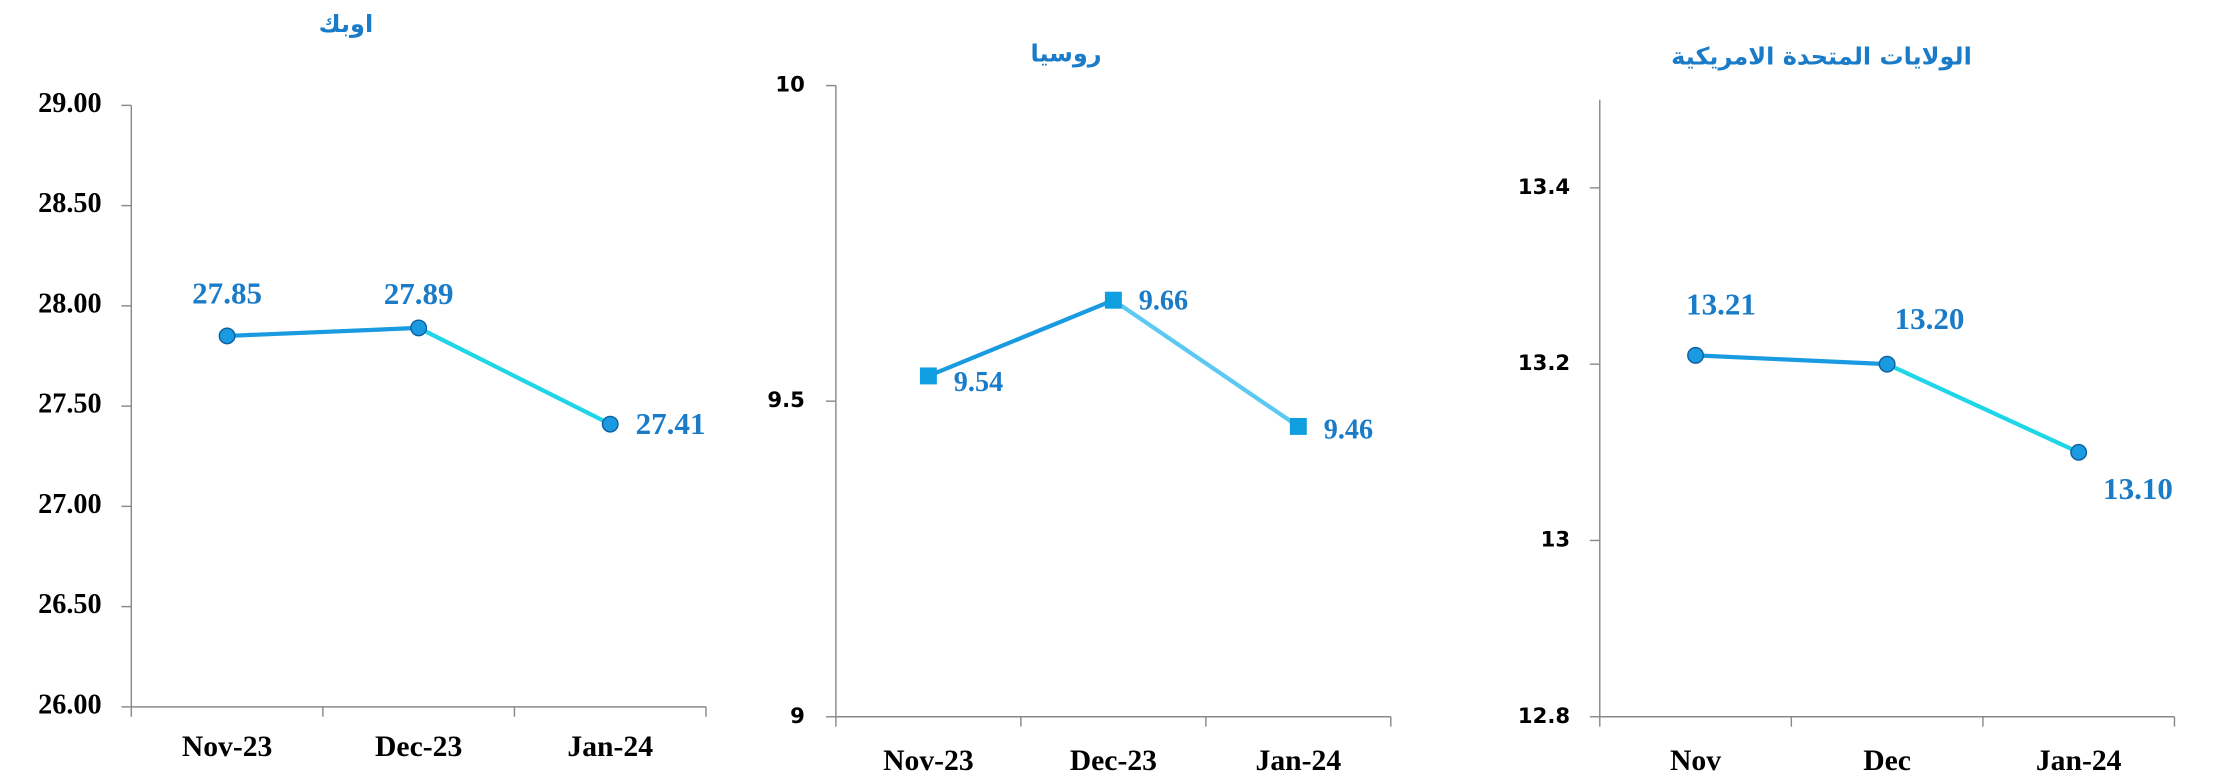 This screenshot has width=2214, height=784. Describe the element at coordinates (227, 293) in the screenshot. I see `data-label: 27.85` at that location.